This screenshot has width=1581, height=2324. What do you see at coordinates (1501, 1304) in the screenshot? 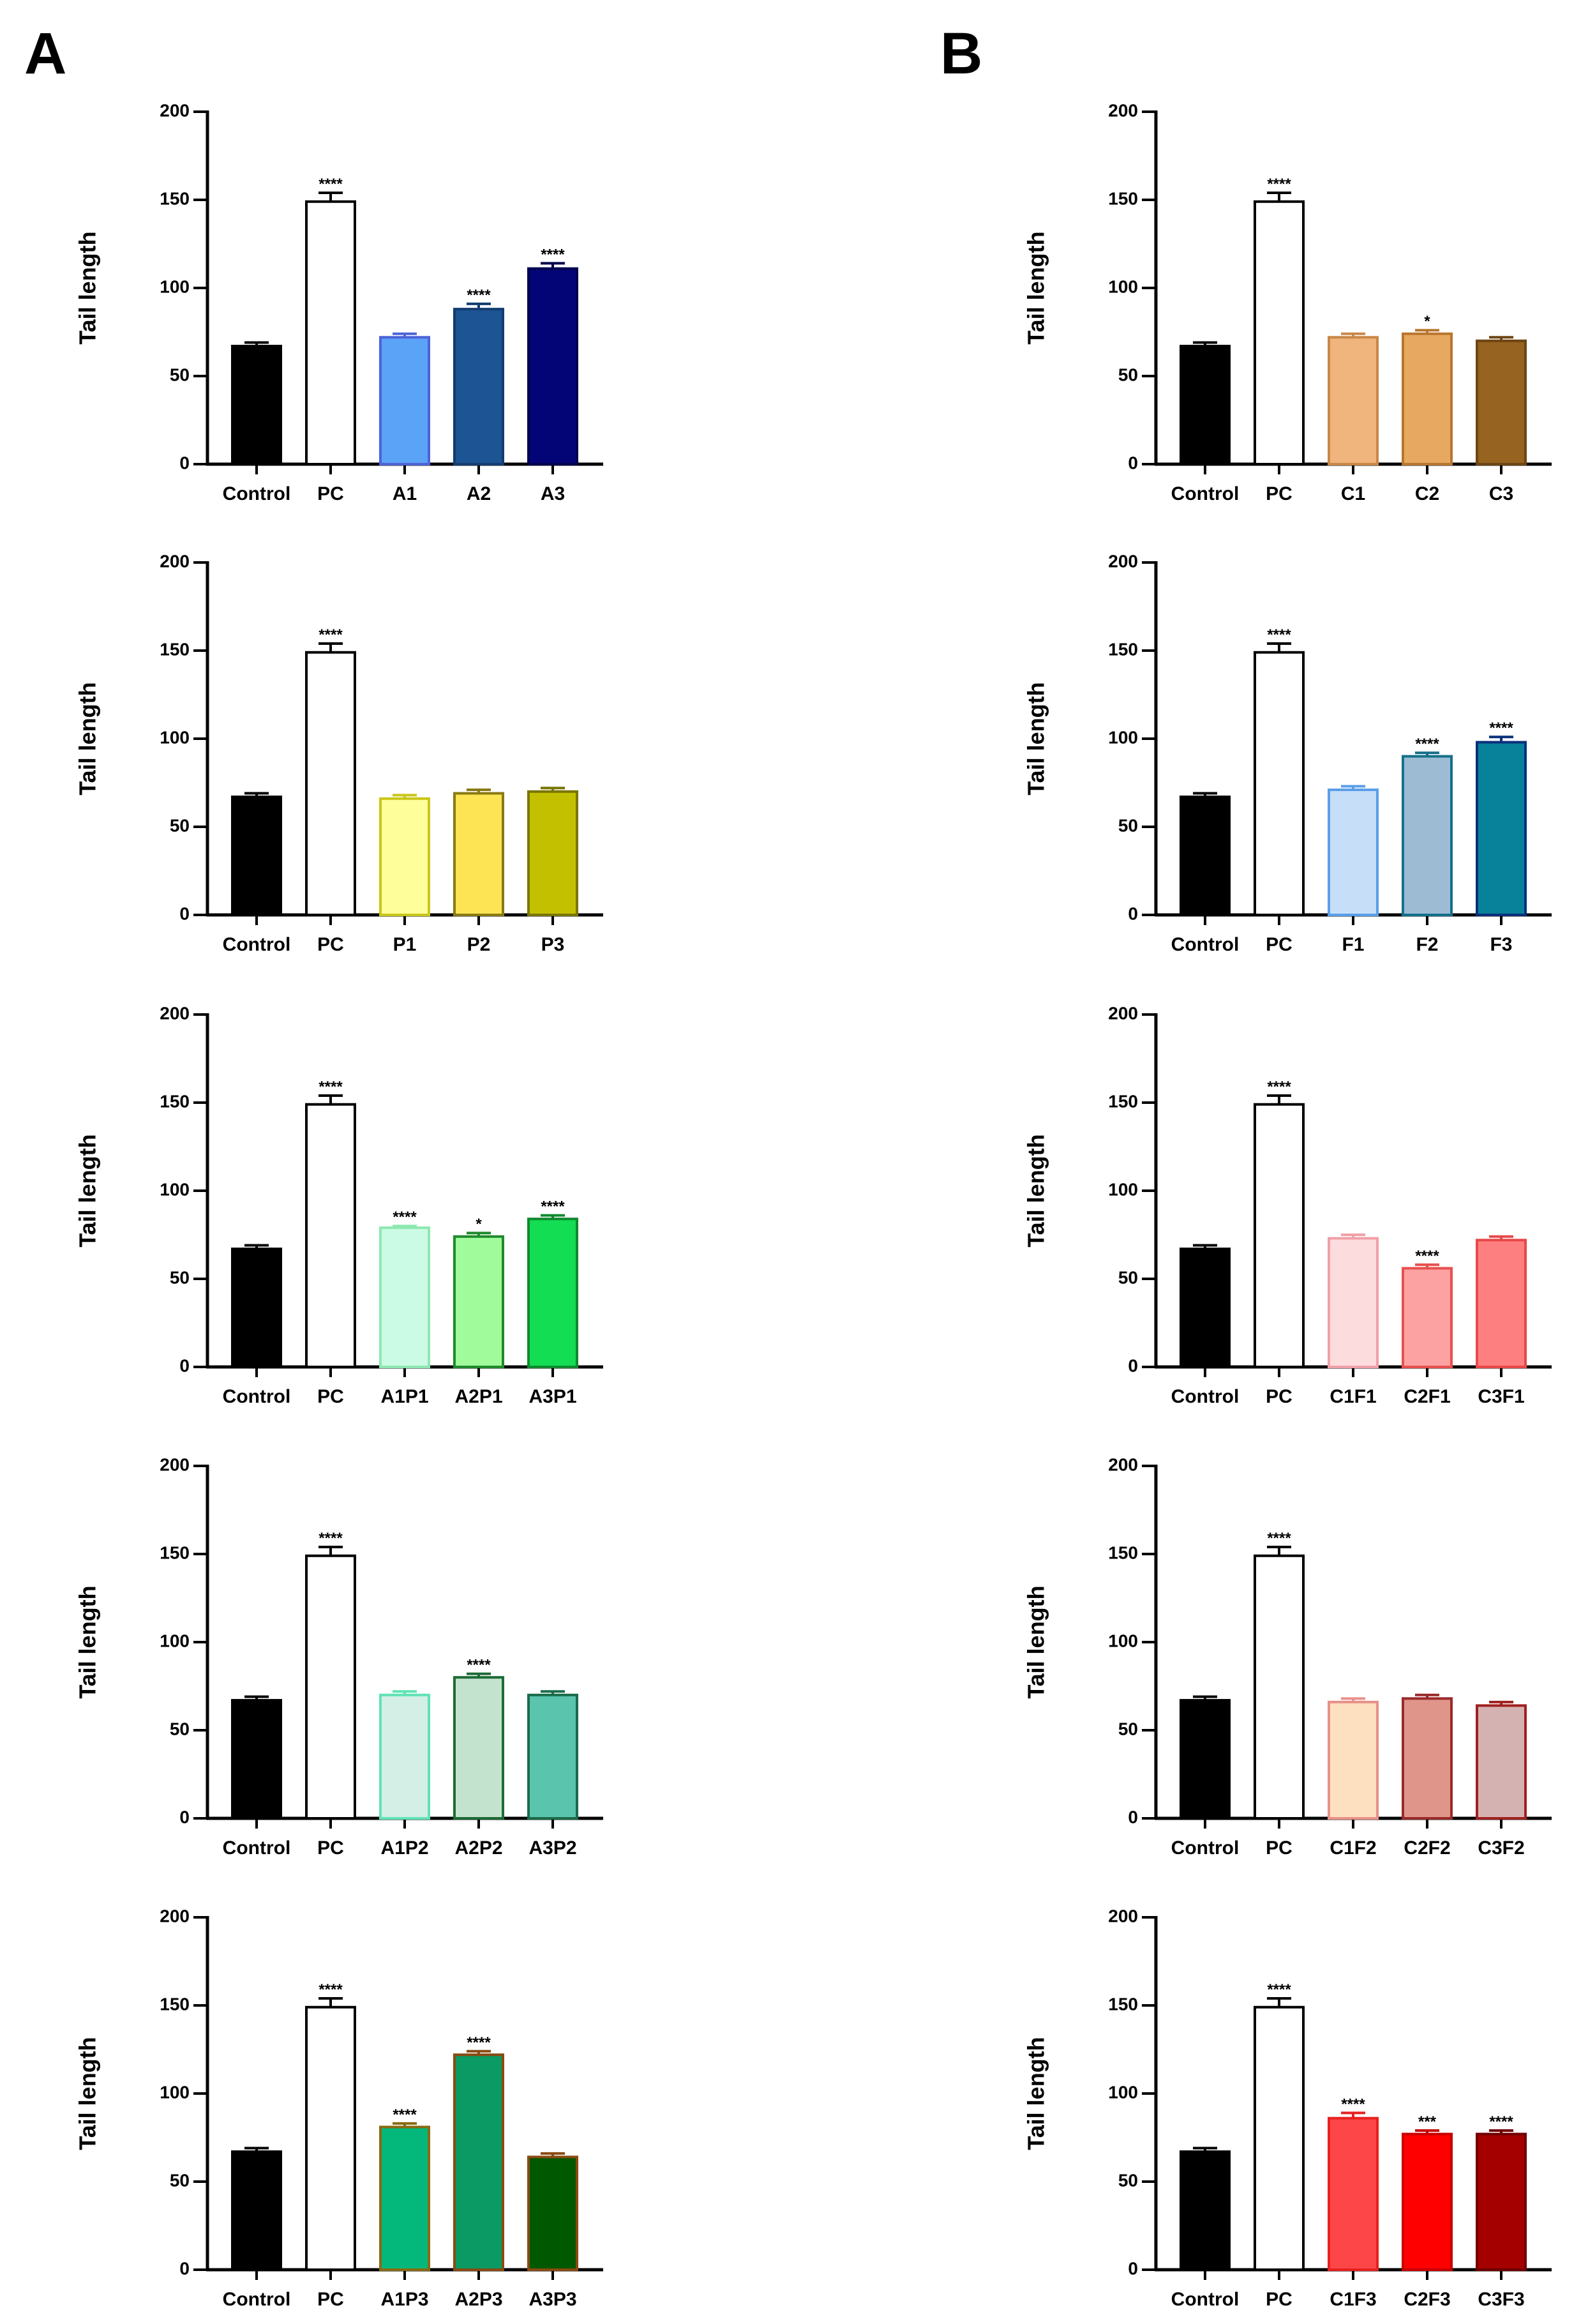
I see `bar-c3f1` at bounding box center [1501, 1304].